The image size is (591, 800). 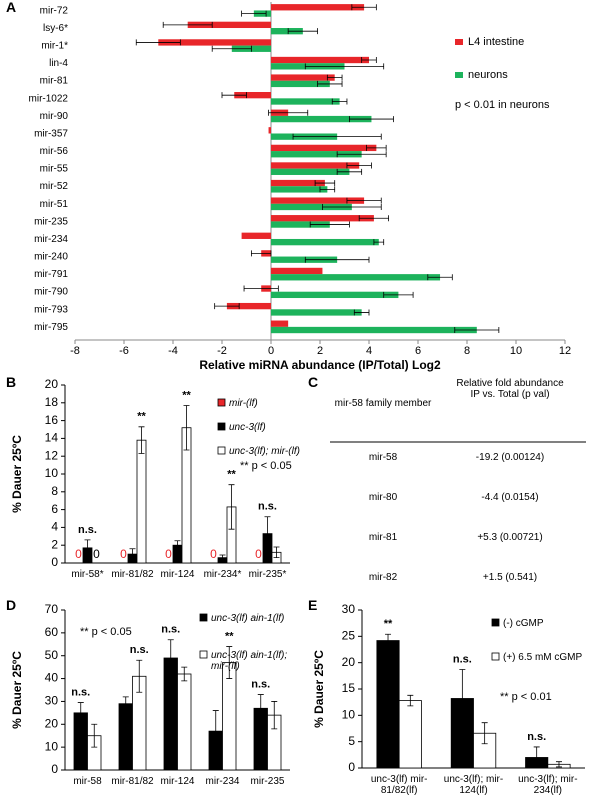 I want to click on category-label: mir-58*, so click(x=87, y=574).